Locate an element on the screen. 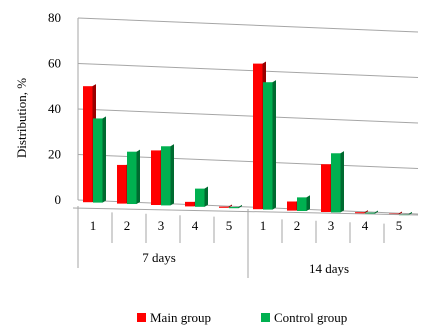 The image size is (422, 326). legend-label-main-group: Main group is located at coordinates (180, 317).